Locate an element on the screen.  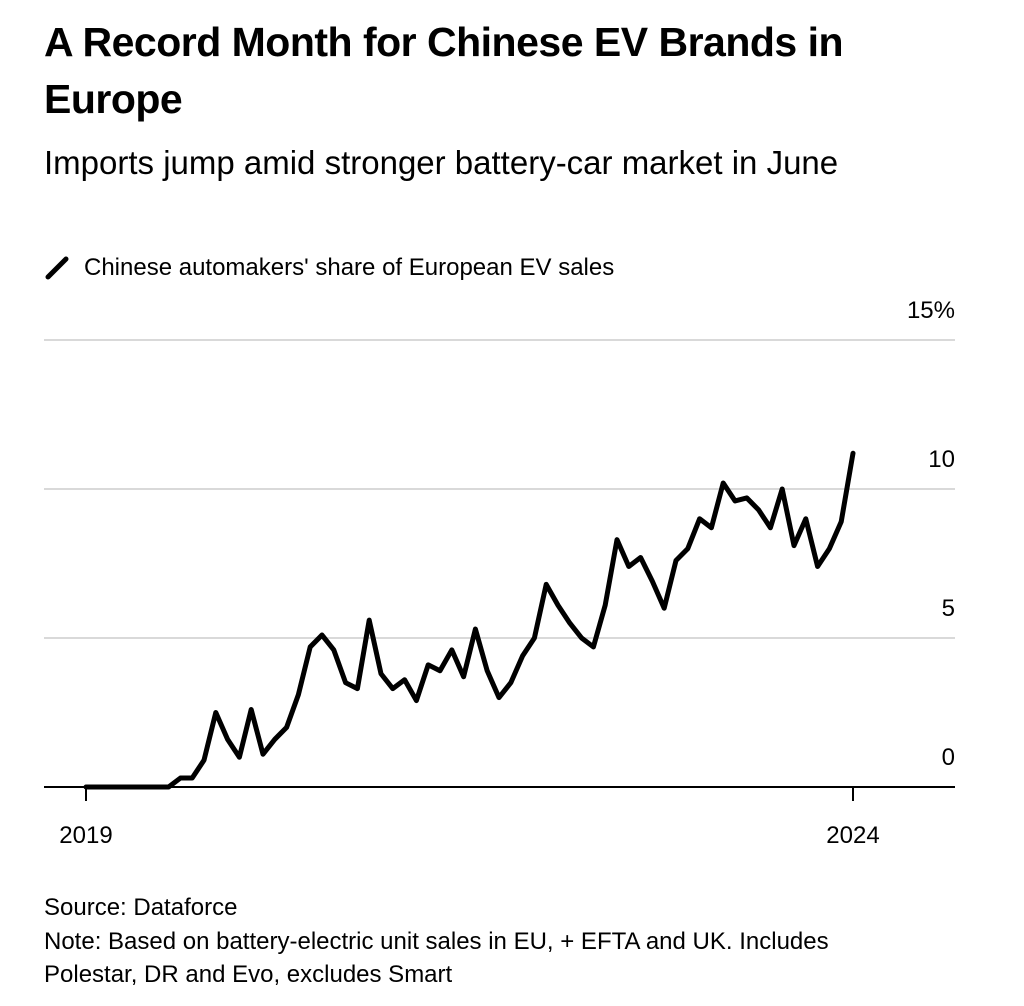
legend-swatch is located at coordinates (57, 268).